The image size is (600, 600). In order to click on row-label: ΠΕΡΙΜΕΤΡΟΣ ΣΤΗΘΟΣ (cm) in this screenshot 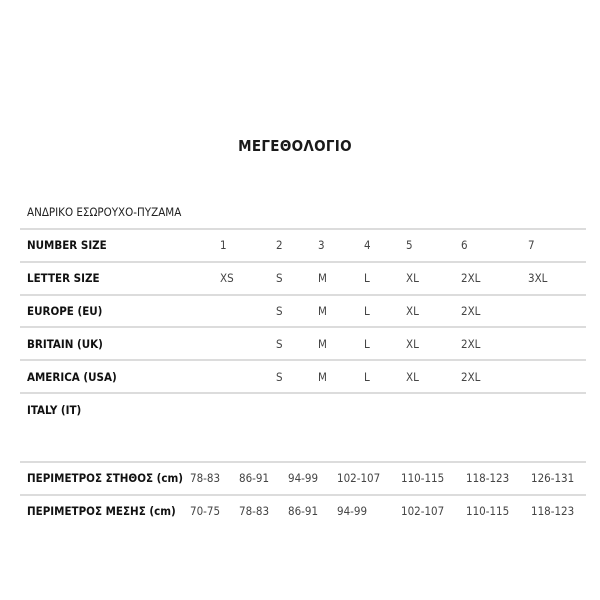, I will do `click(105, 478)`.